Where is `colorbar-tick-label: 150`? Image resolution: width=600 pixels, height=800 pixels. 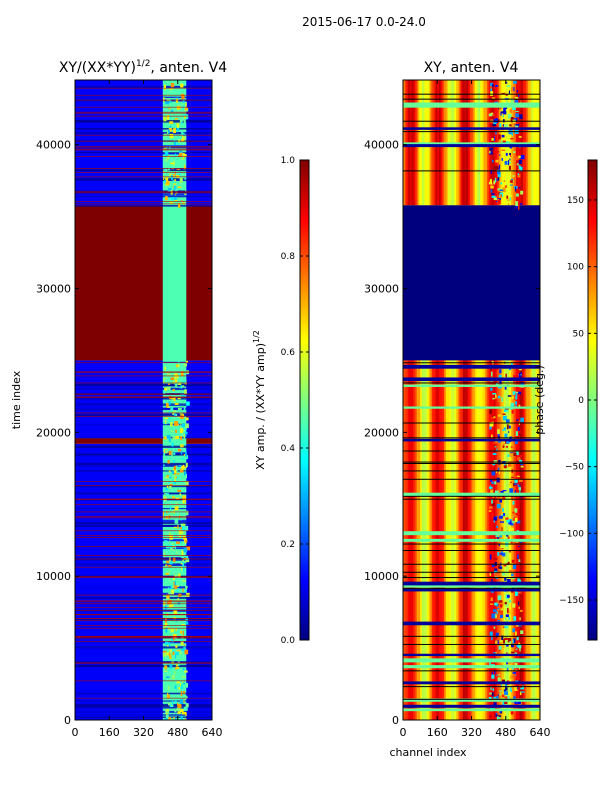 colorbar-tick-label: 150 is located at coordinates (575, 201).